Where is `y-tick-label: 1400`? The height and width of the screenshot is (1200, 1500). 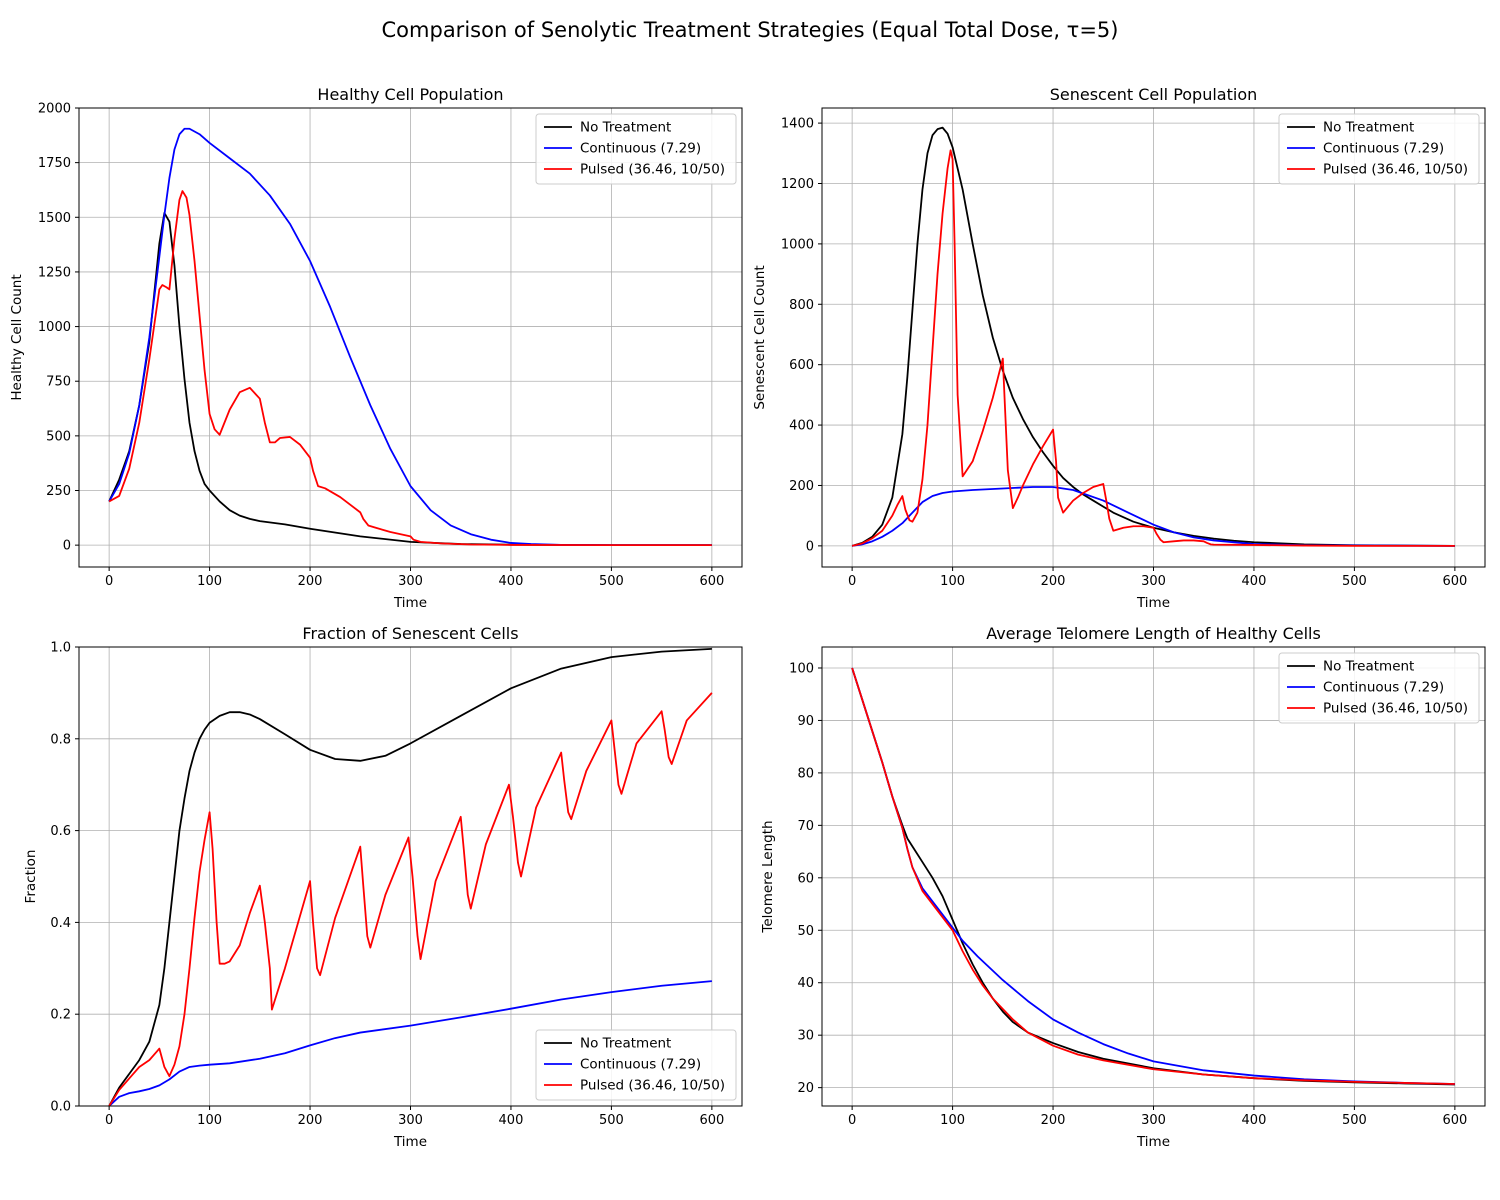 y-tick-label: 1400 is located at coordinates (797, 124).